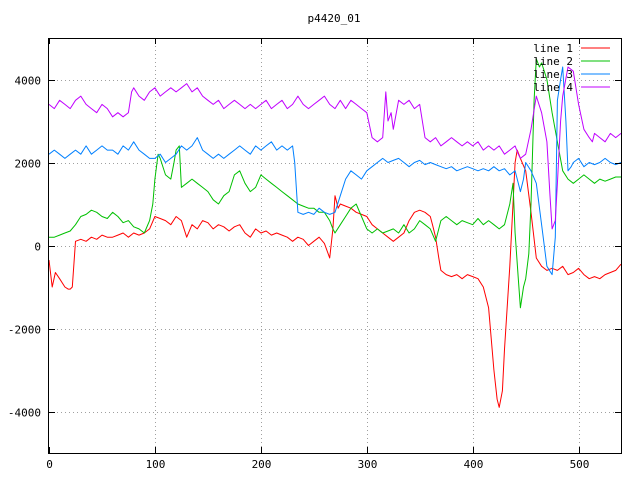 The width and height of the screenshot is (640, 480). Describe the element at coordinates (553, 87) in the screenshot. I see `legend-label: line 4` at that location.